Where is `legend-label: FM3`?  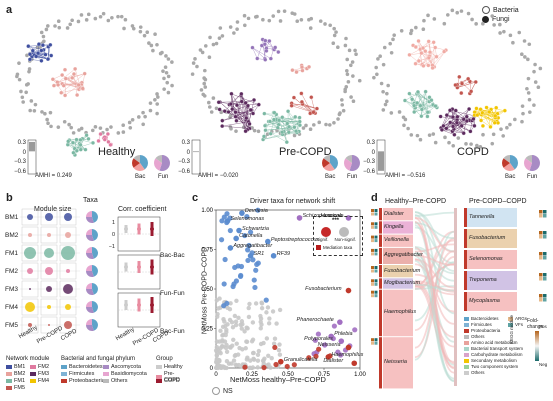 legend-label: FM3 is located at coordinates (43, 374).